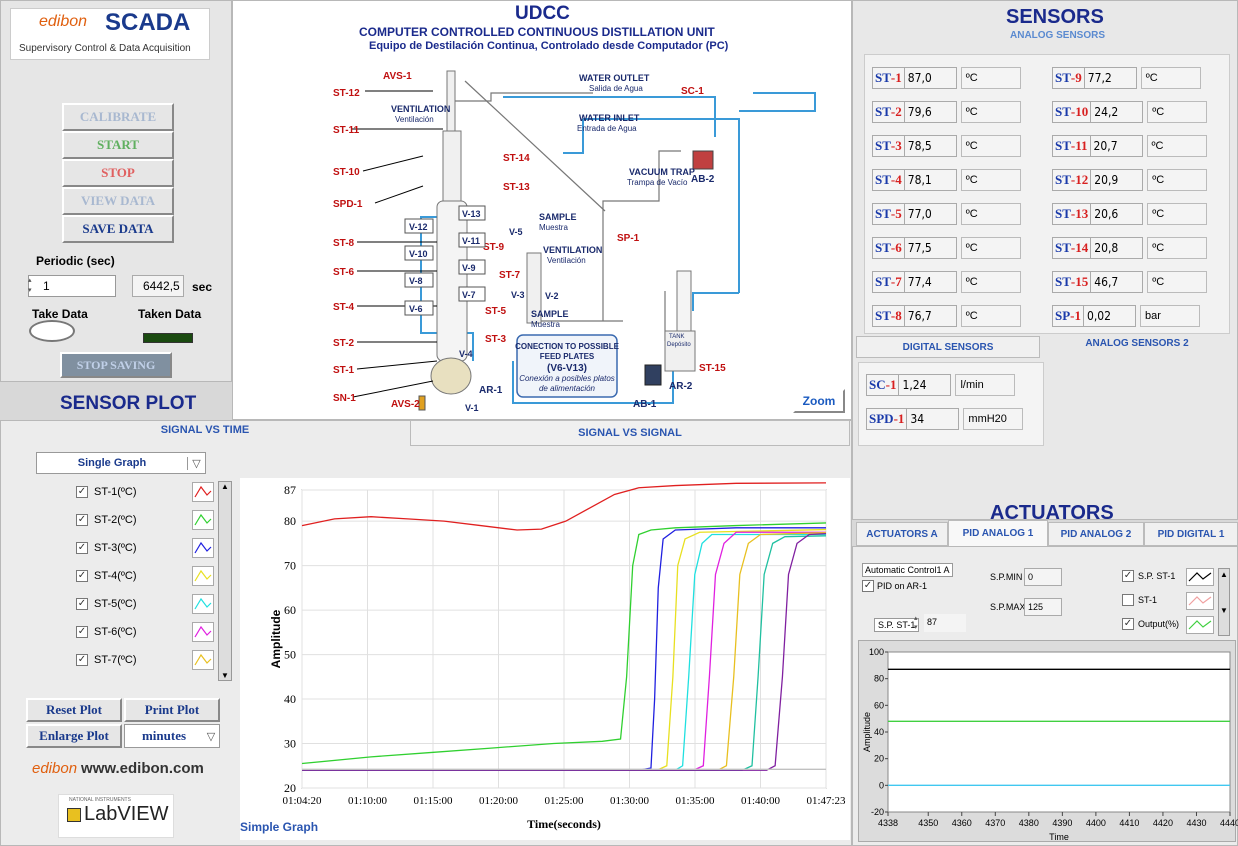  I want to click on setpoint-input: 87, so click(945, 623).